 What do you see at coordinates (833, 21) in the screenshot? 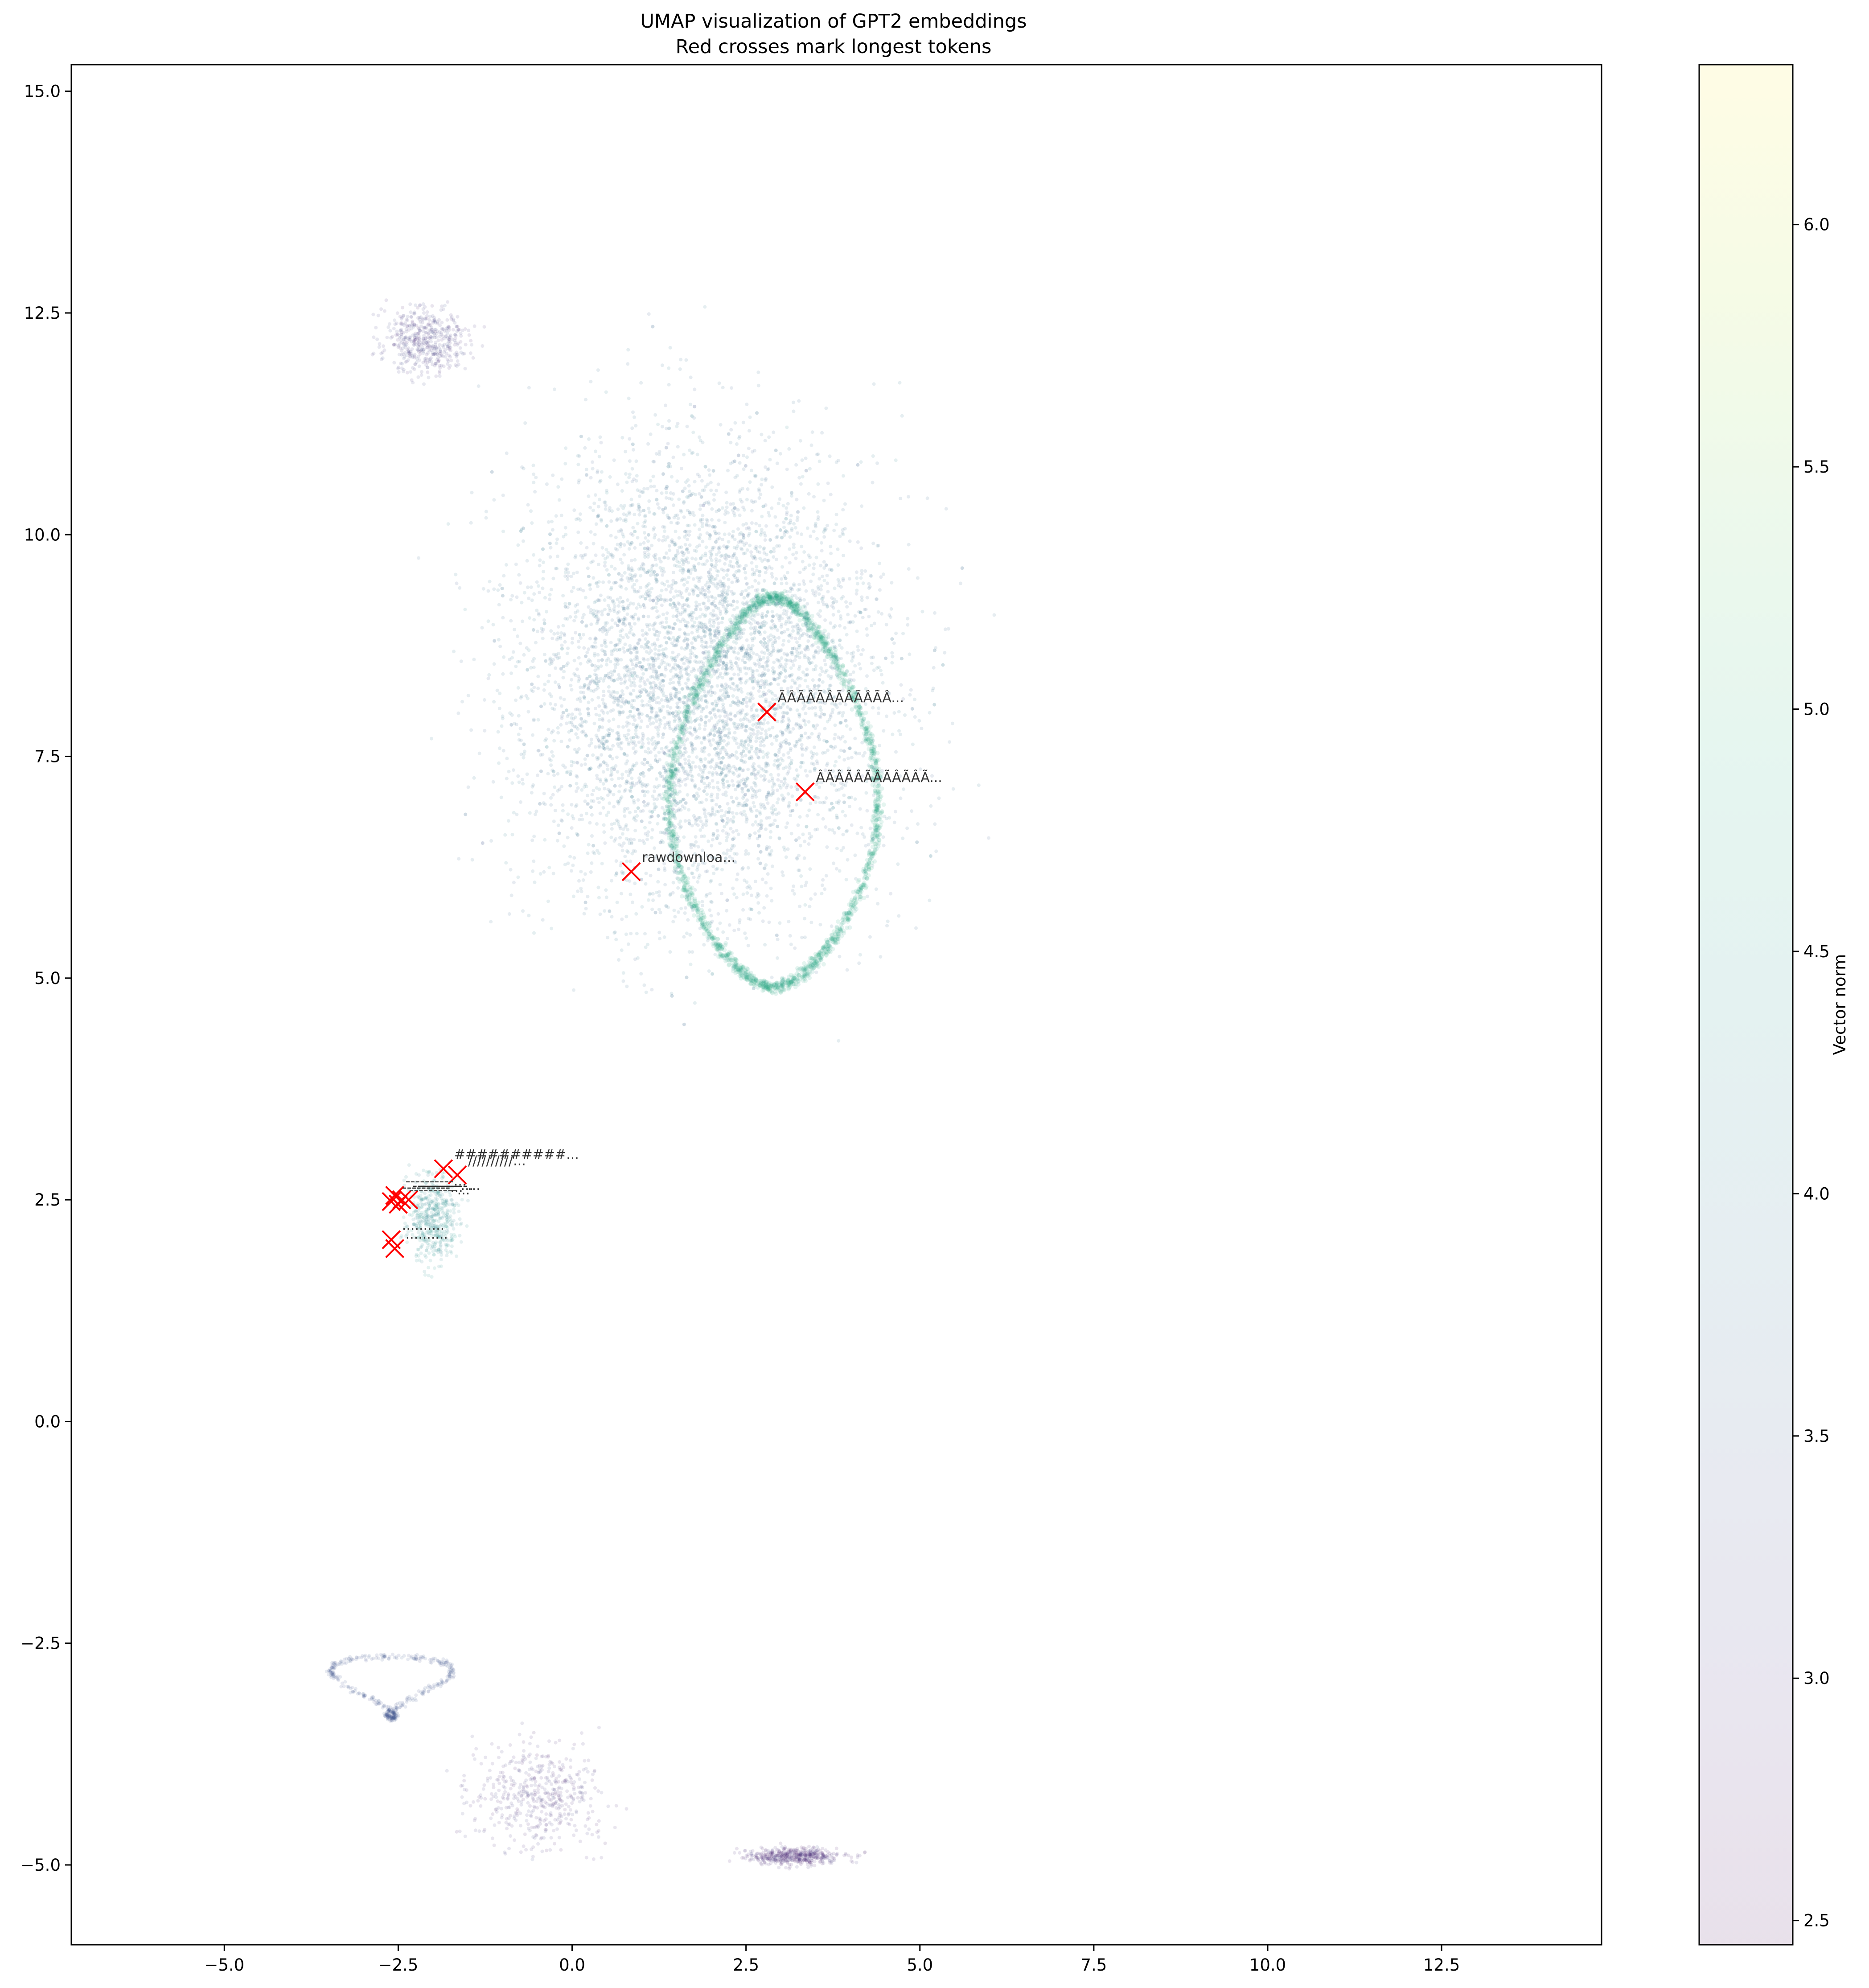
I see `chart-title: UMAP visualization of GPT2 embeddings` at bounding box center [833, 21].